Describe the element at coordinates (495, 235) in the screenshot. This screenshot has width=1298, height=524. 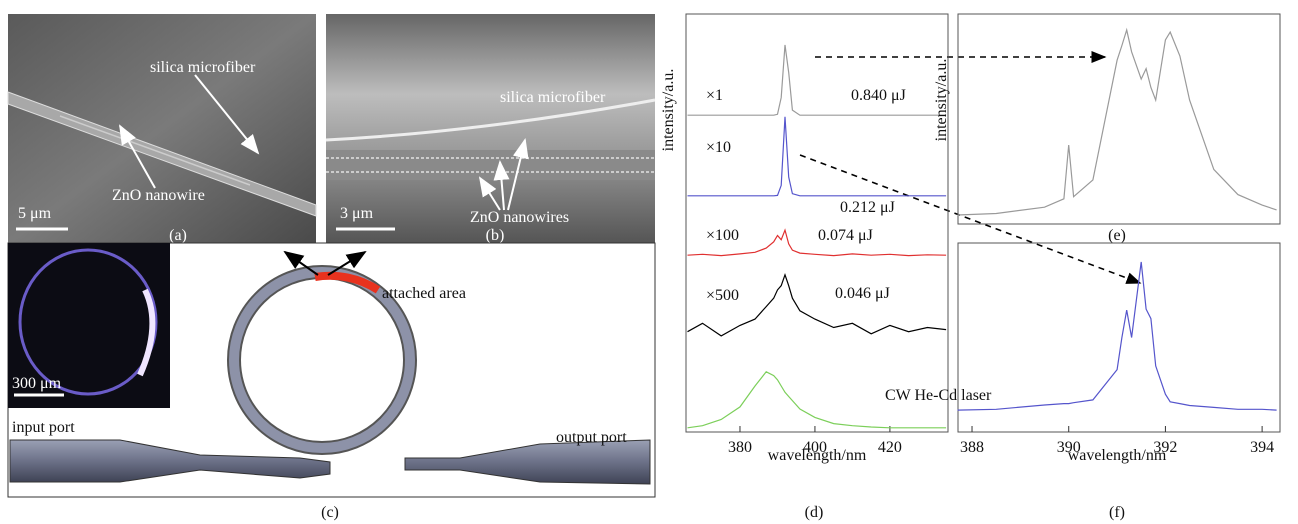
I see `panel-label: (b)` at that location.